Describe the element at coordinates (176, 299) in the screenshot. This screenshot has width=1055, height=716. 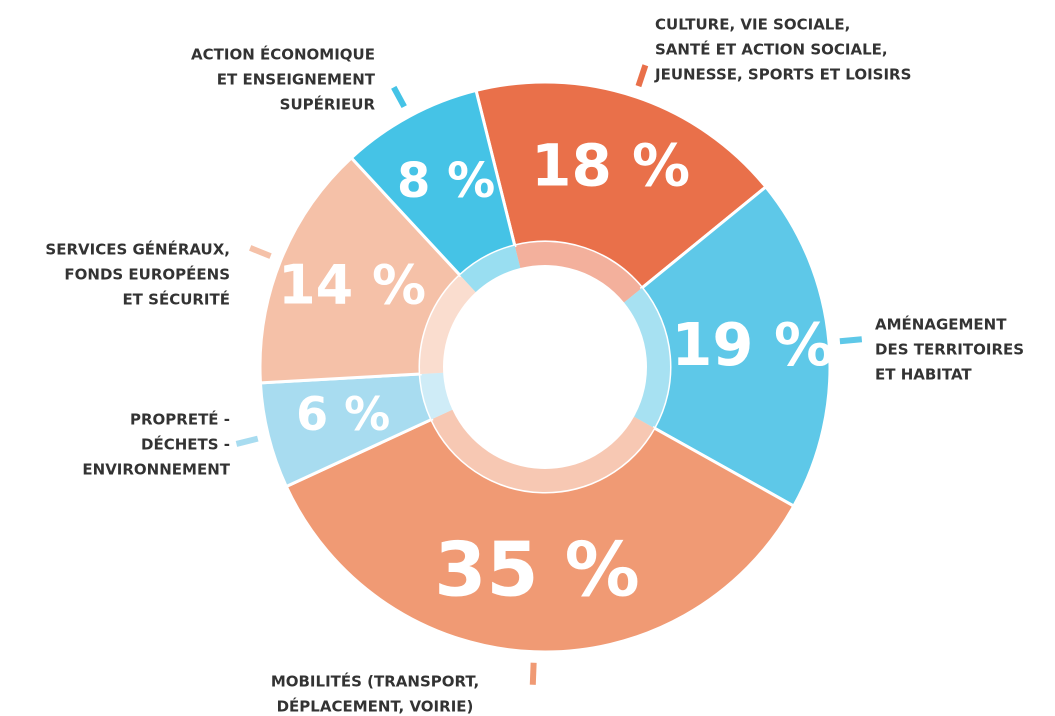
I see `category-label: ET SÉCURITÉ` at that location.